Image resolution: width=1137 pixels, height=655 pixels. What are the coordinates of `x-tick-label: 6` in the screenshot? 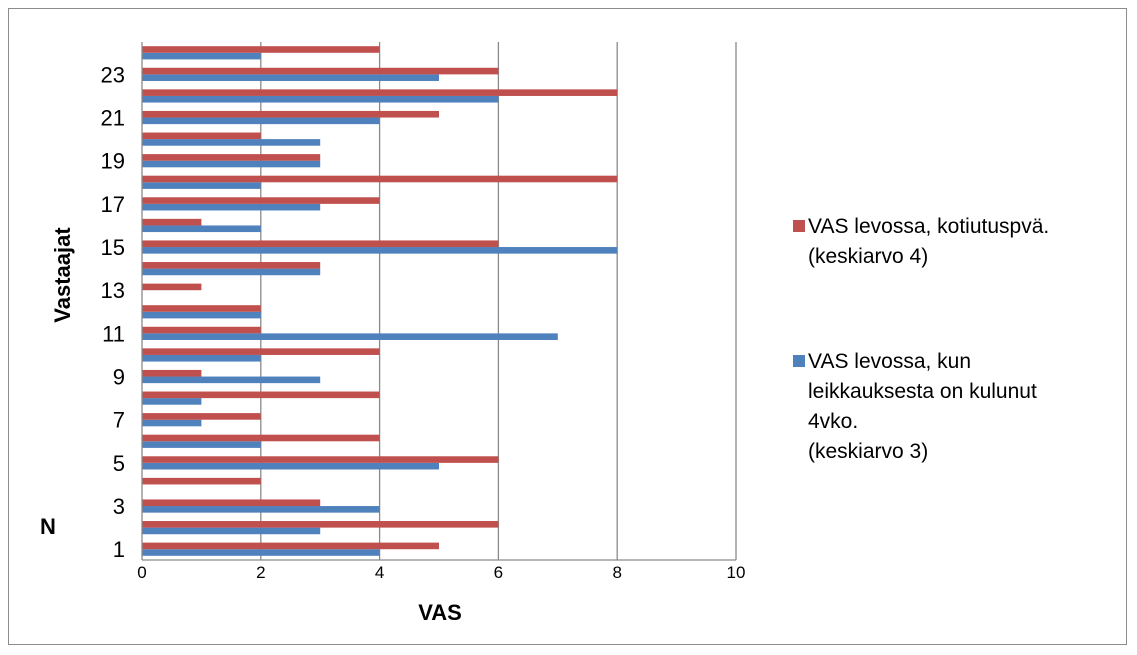 It's located at (498, 572).